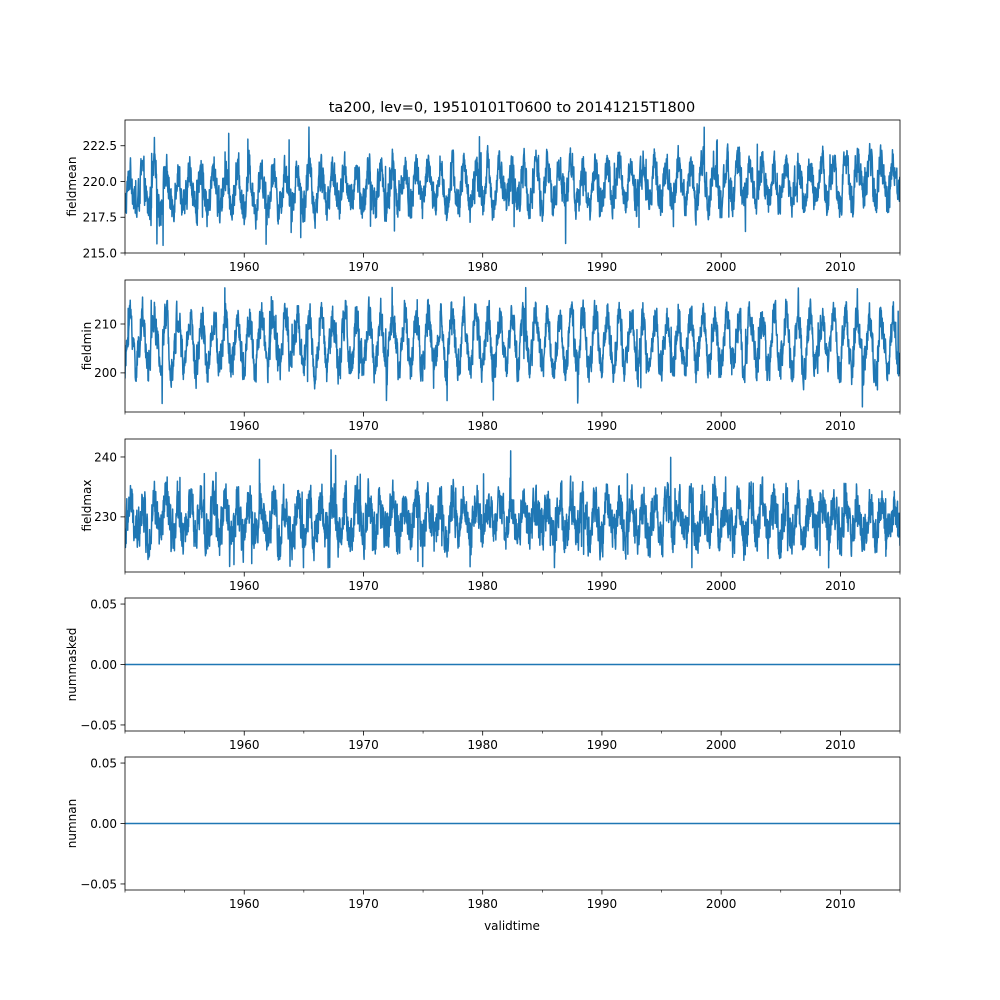  I want to click on fieldmin-x-tick-label: 2000, so click(721, 426).